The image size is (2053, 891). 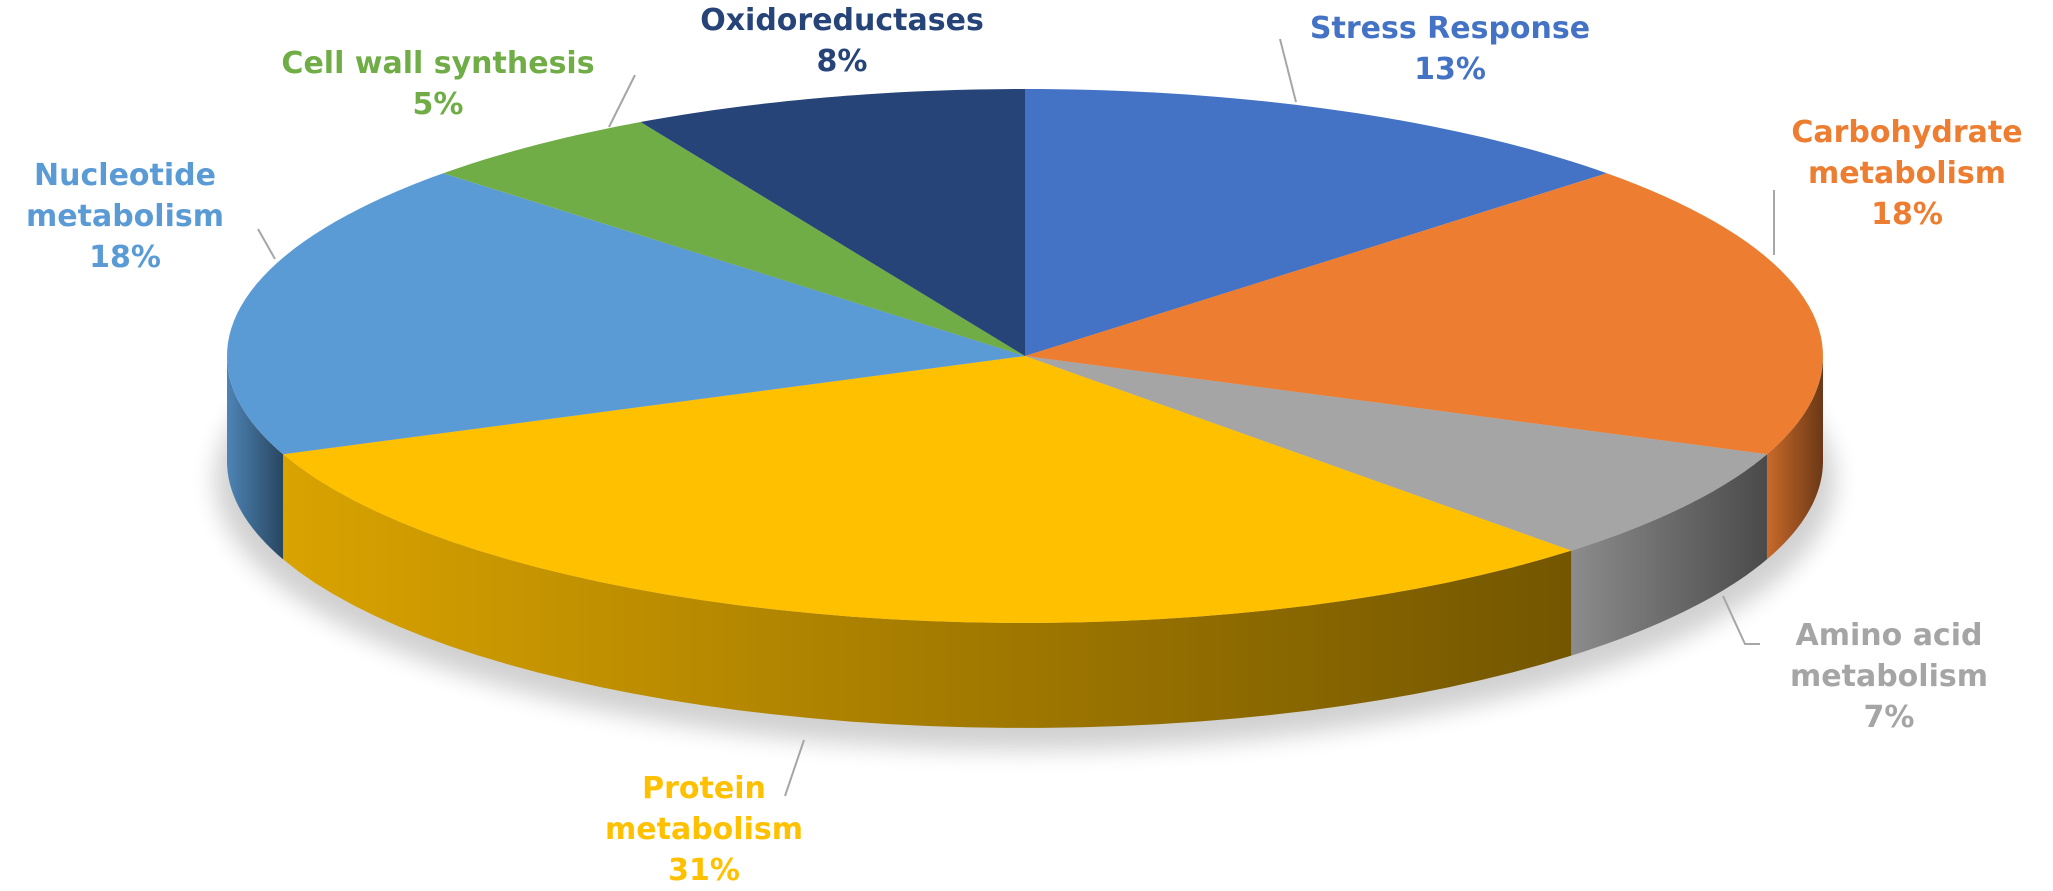 I want to click on value-label: 7%, so click(x=1889, y=717).